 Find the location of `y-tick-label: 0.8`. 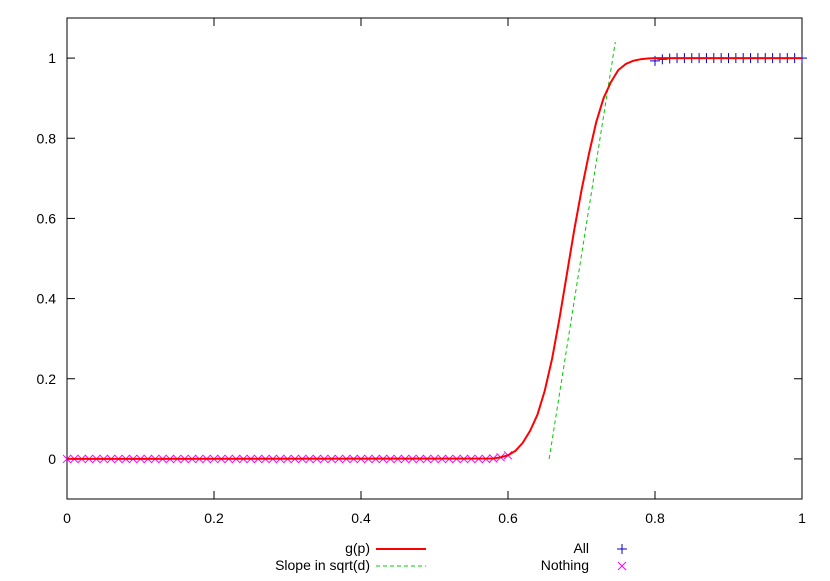

y-tick-label: 0.8 is located at coordinates (47, 138).